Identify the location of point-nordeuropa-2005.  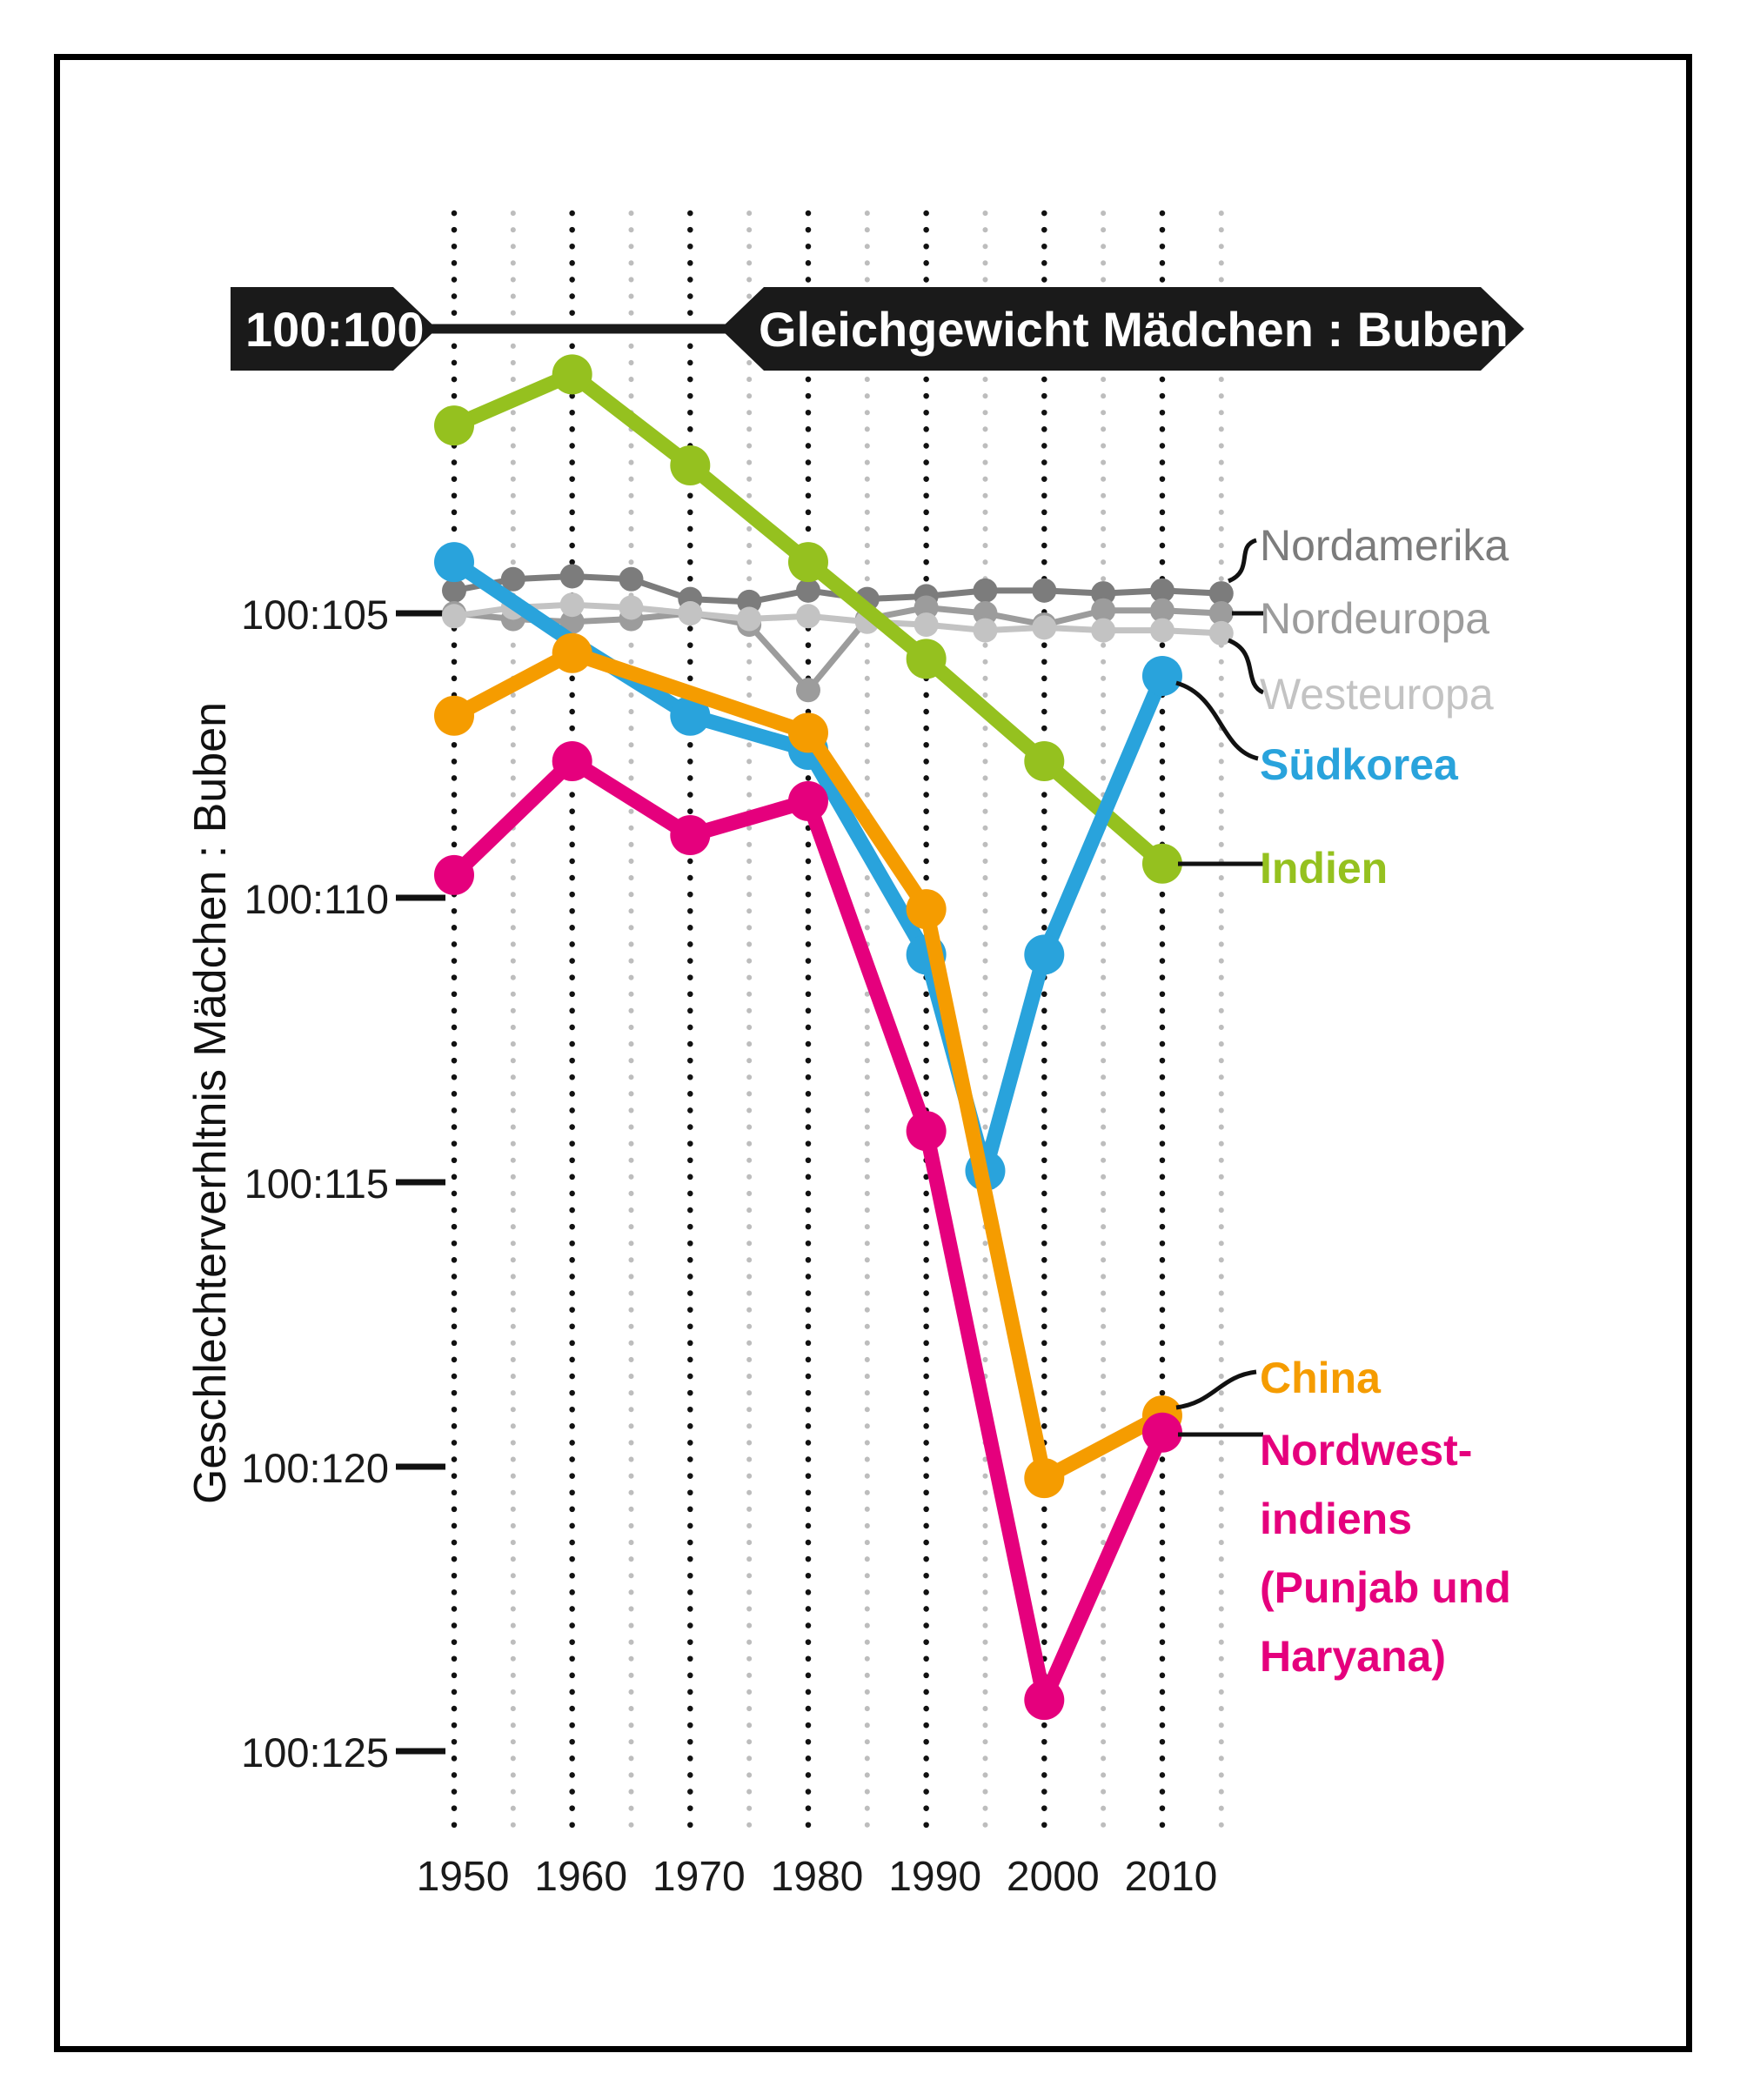
(1103, 610).